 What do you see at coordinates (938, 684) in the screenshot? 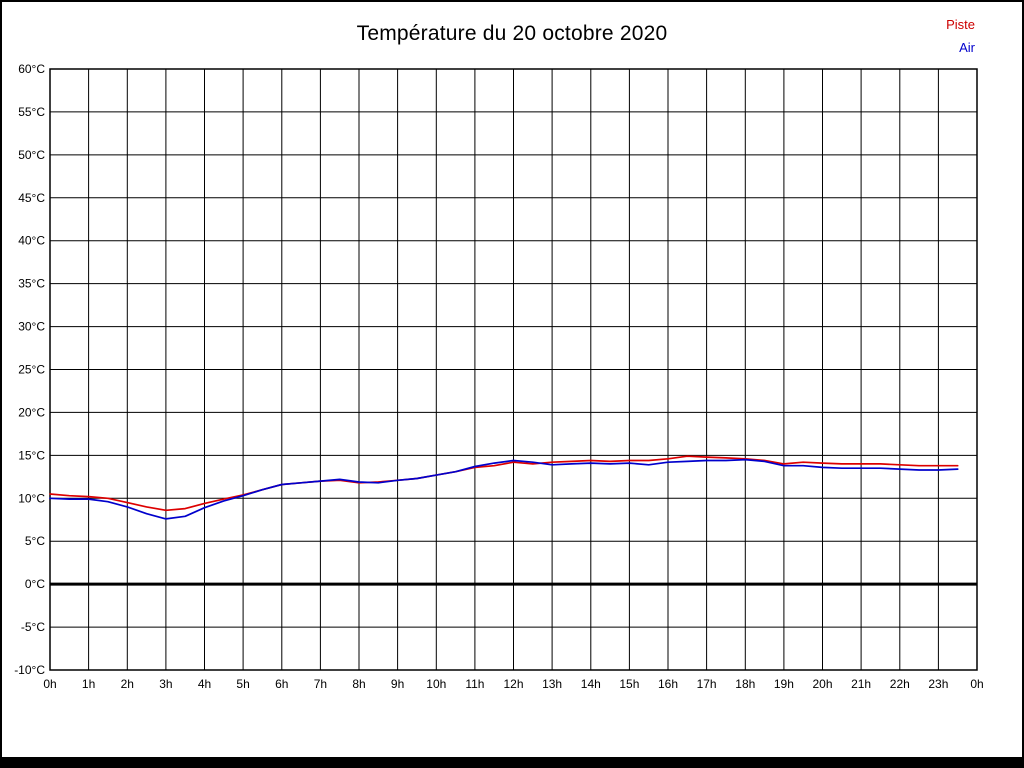
I see `x-axis-tick-label: 23h` at bounding box center [938, 684].